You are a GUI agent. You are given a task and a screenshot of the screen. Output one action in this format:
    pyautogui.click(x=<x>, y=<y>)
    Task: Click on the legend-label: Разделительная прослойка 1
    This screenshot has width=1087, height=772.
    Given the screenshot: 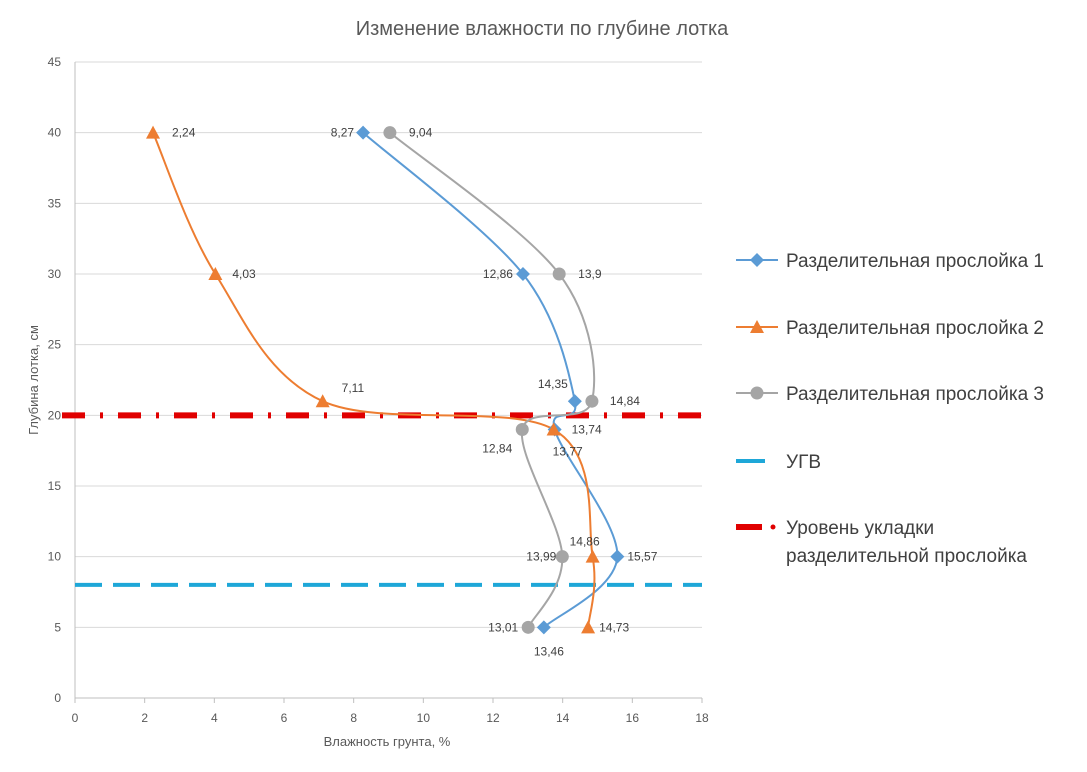 What is the action you would take?
    pyautogui.click(x=915, y=261)
    